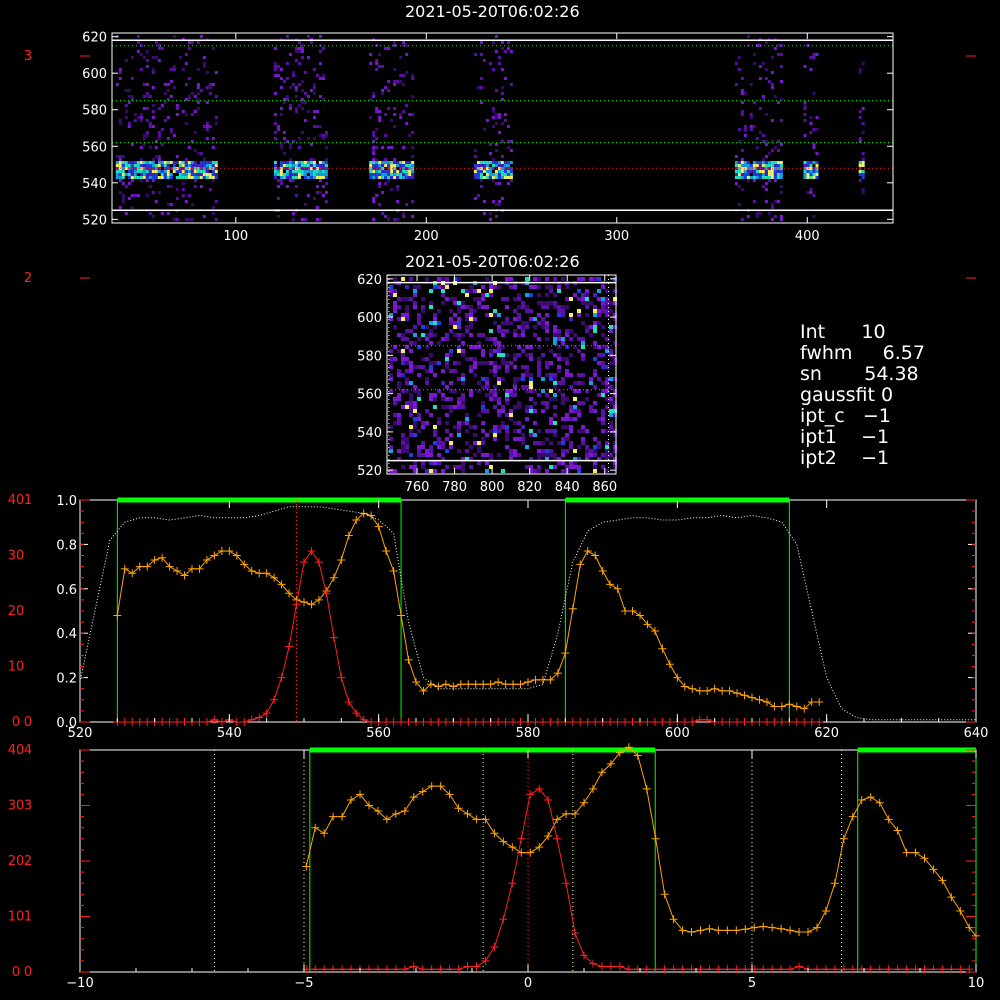  What do you see at coordinates (529, 487) in the screenshot?
I see `x-tick-label: 820` at bounding box center [529, 487].